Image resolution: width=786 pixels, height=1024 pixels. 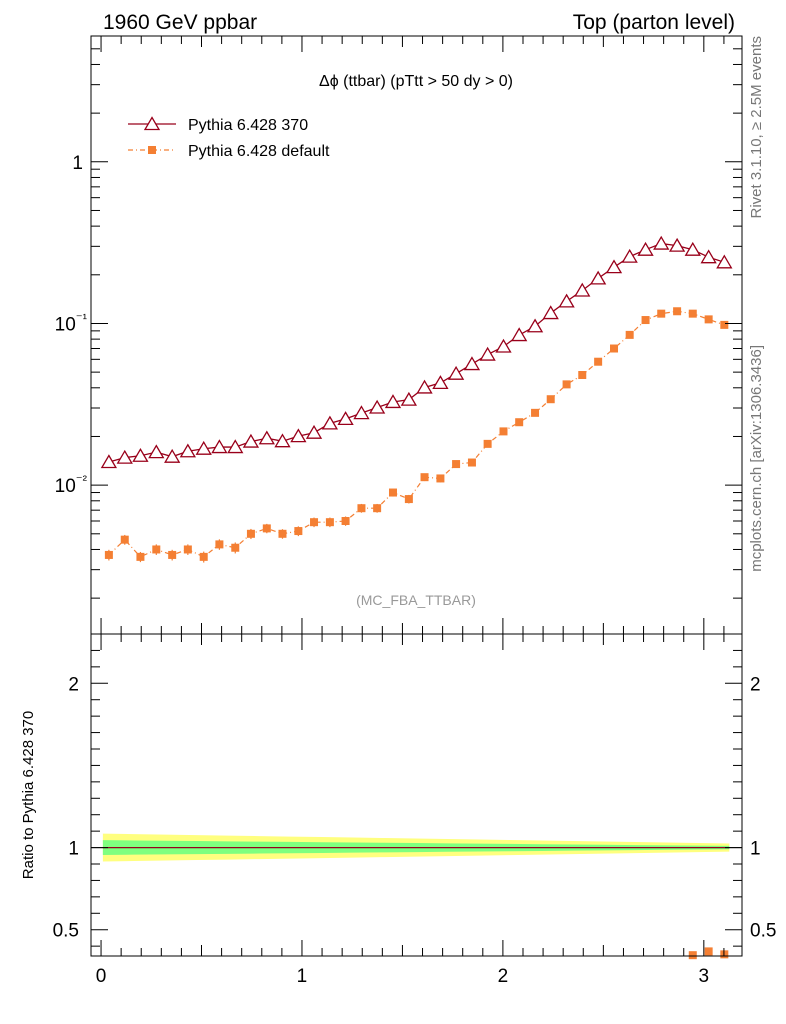 I want to click on x-tick-label: 0, so click(x=101, y=976).